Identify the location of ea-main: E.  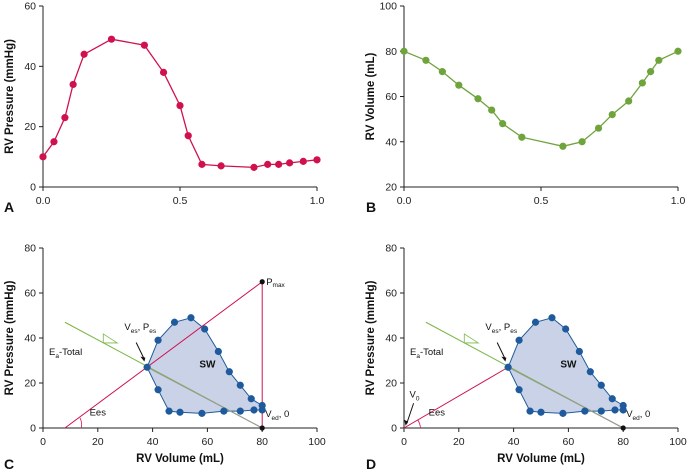
(52, 352).